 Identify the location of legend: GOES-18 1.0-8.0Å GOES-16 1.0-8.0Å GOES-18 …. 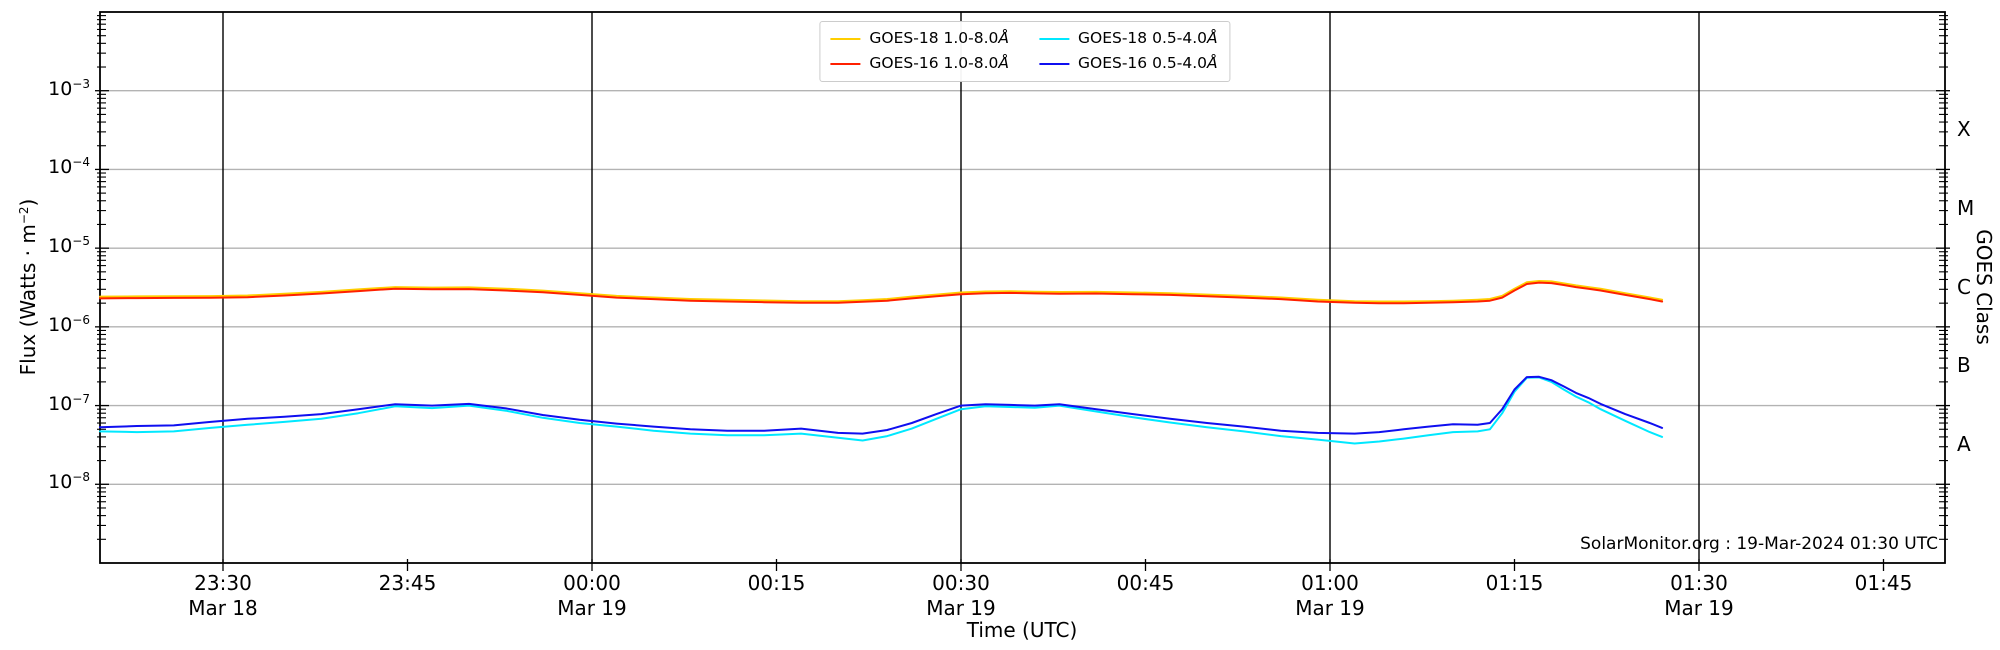
(1025, 51).